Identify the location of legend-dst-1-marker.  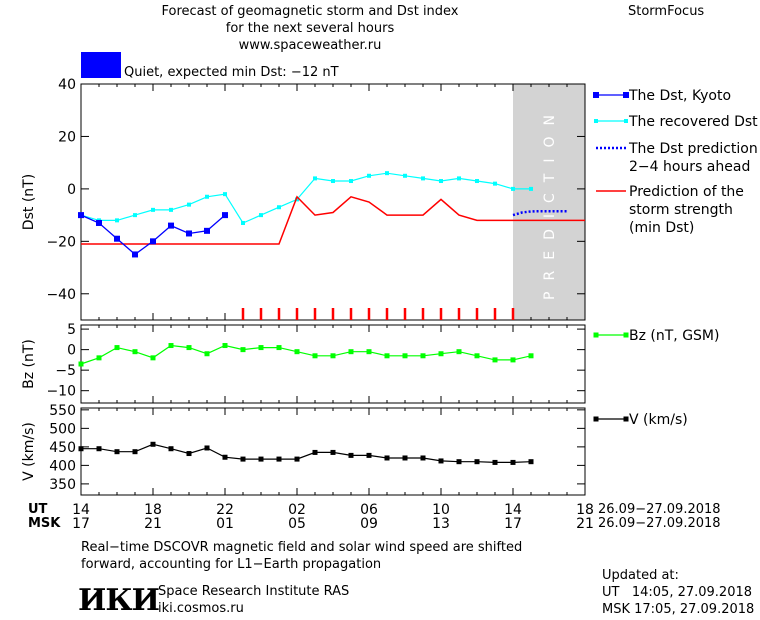
(596, 121).